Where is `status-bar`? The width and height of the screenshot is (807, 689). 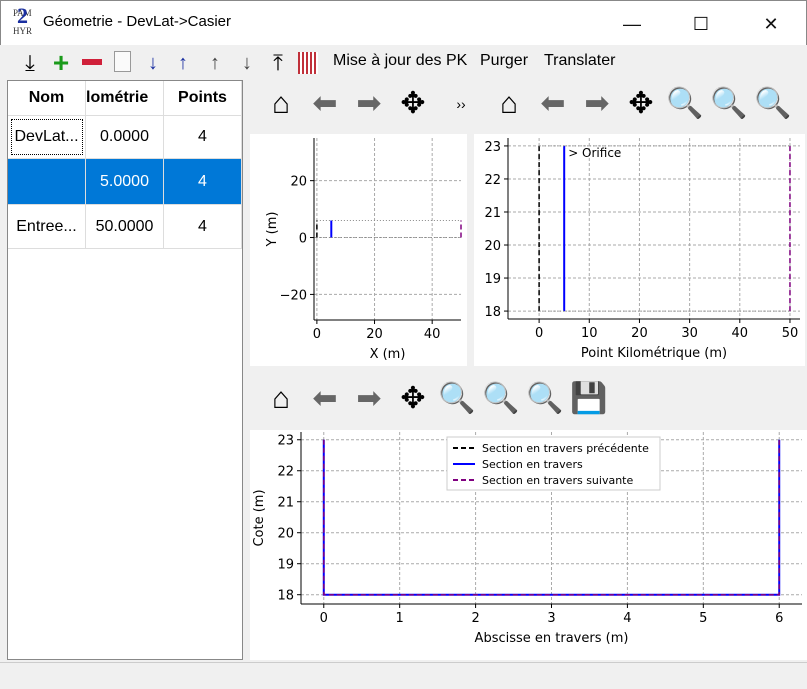 status-bar is located at coordinates (403, 675).